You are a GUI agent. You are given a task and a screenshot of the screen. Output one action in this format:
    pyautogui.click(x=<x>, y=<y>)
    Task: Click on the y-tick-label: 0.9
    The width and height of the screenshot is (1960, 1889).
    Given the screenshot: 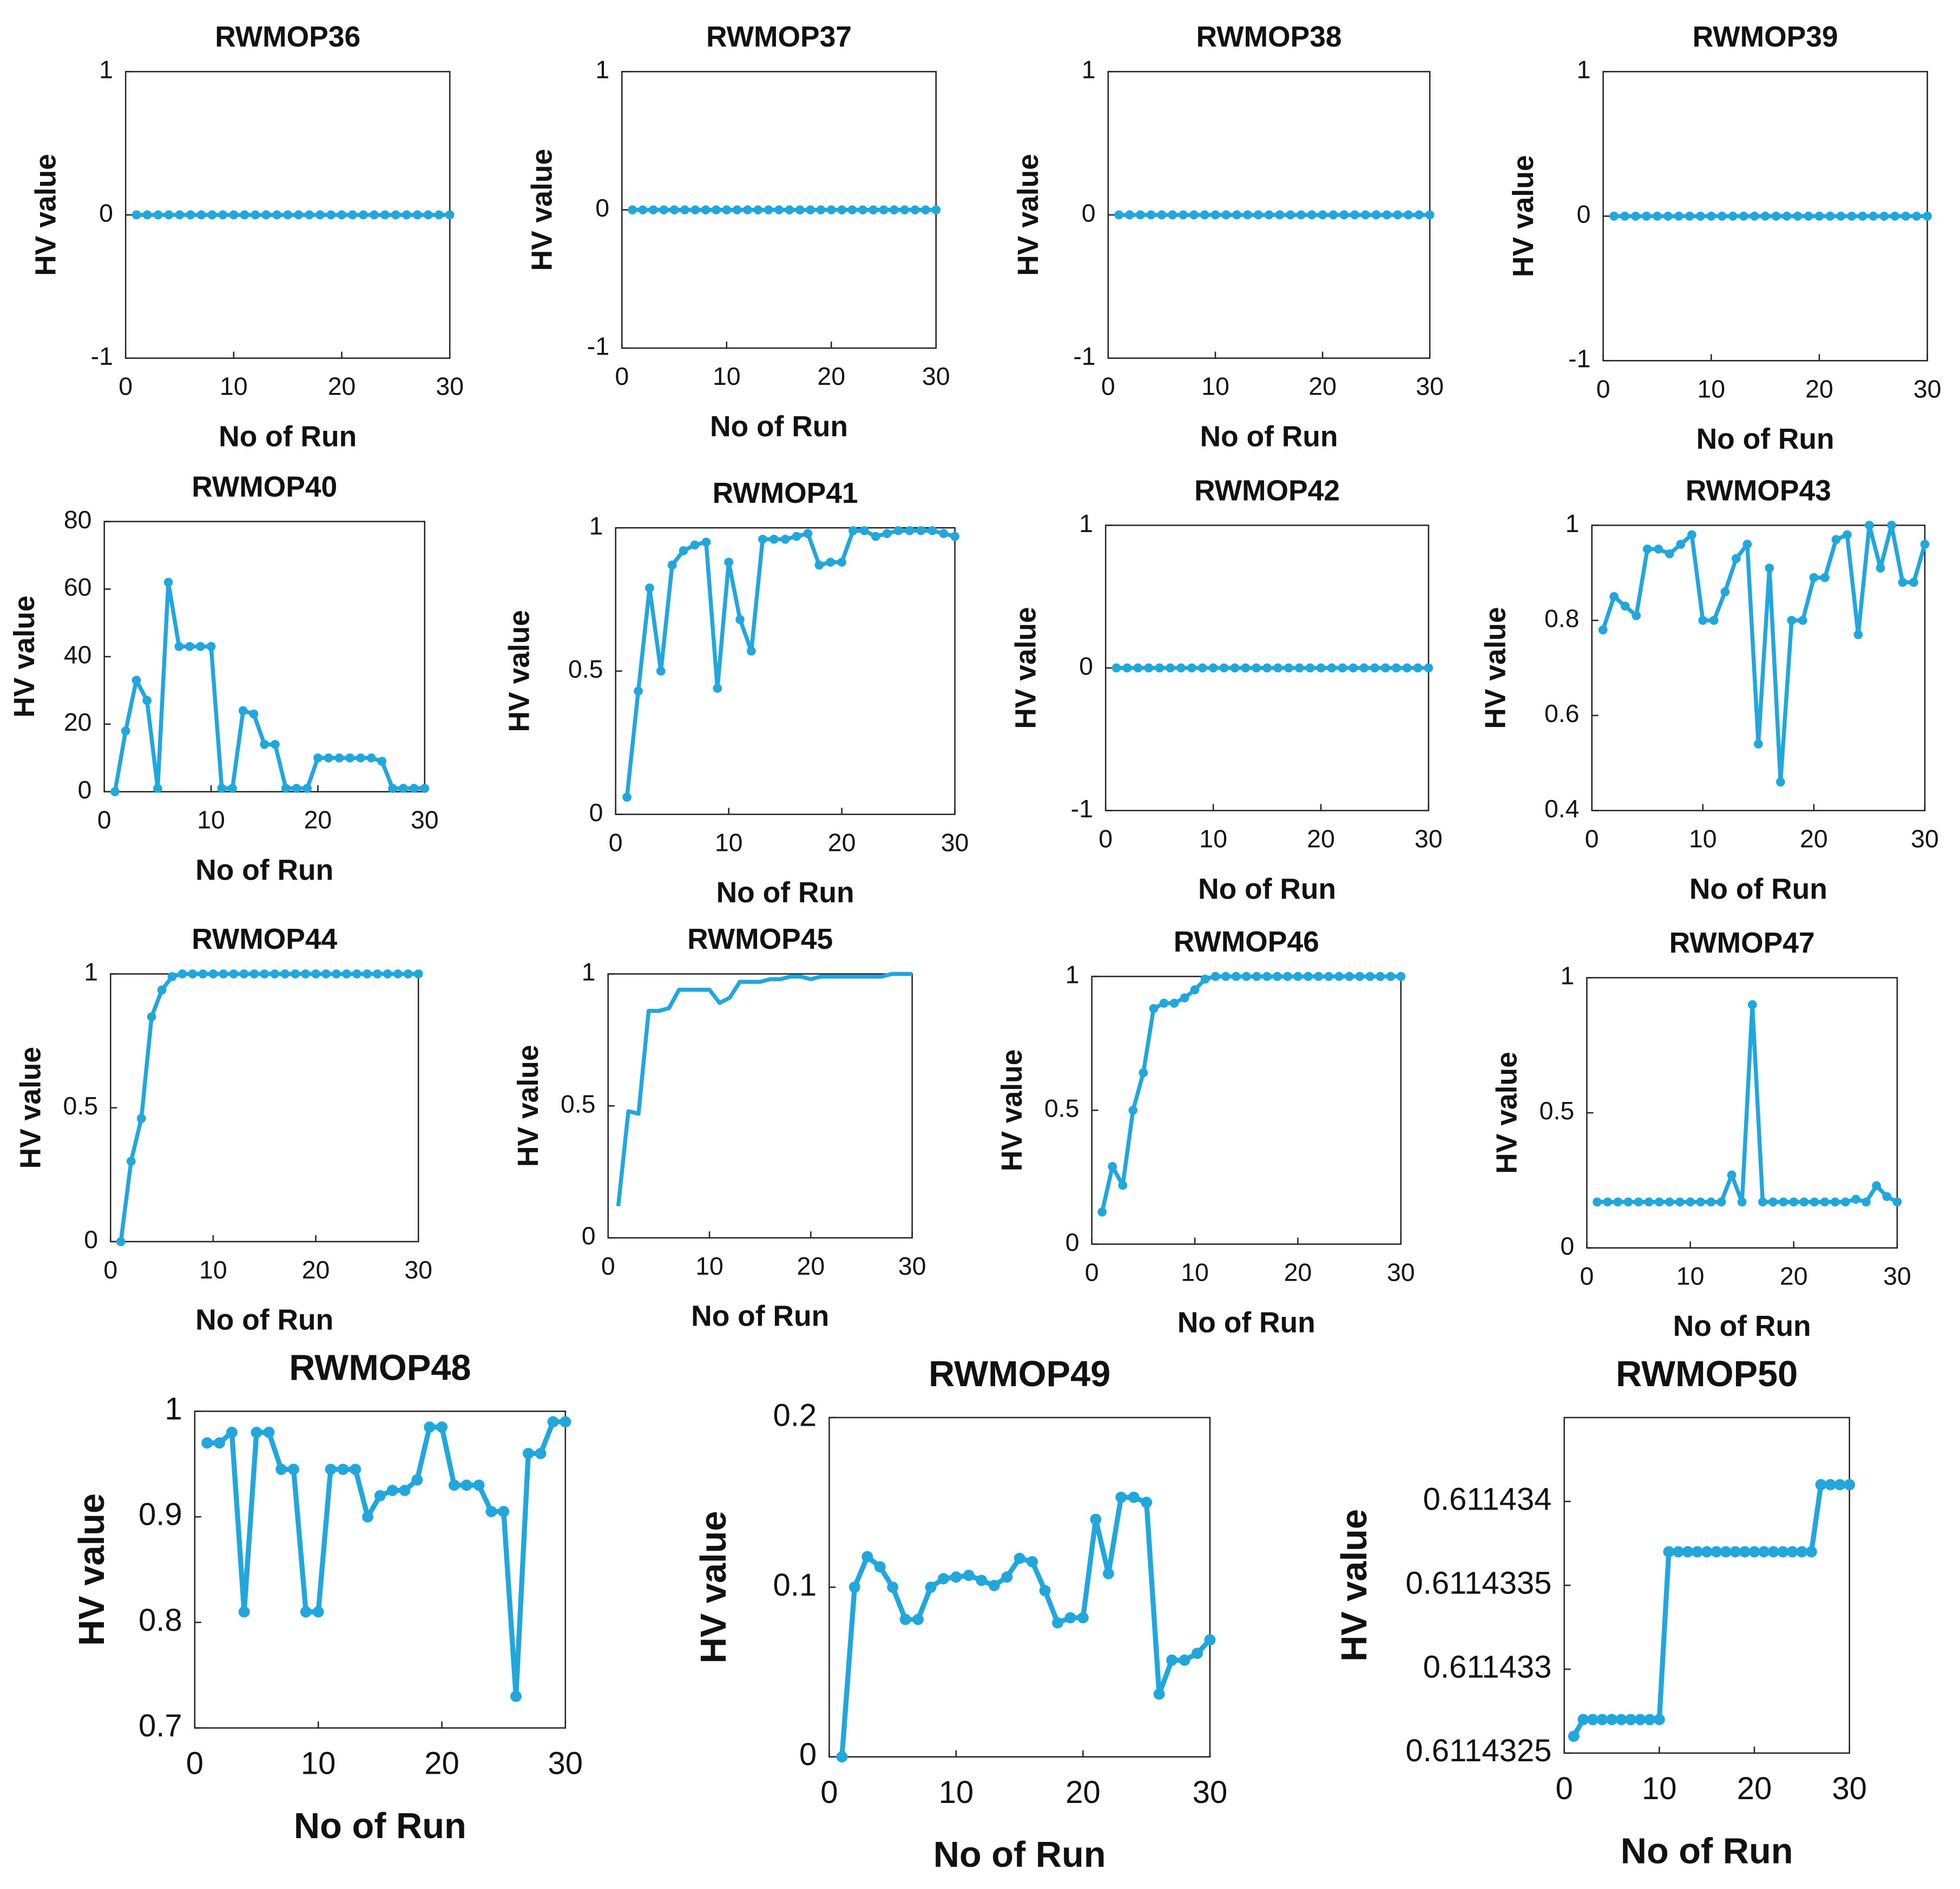 What is the action you would take?
    pyautogui.click(x=160, y=1514)
    